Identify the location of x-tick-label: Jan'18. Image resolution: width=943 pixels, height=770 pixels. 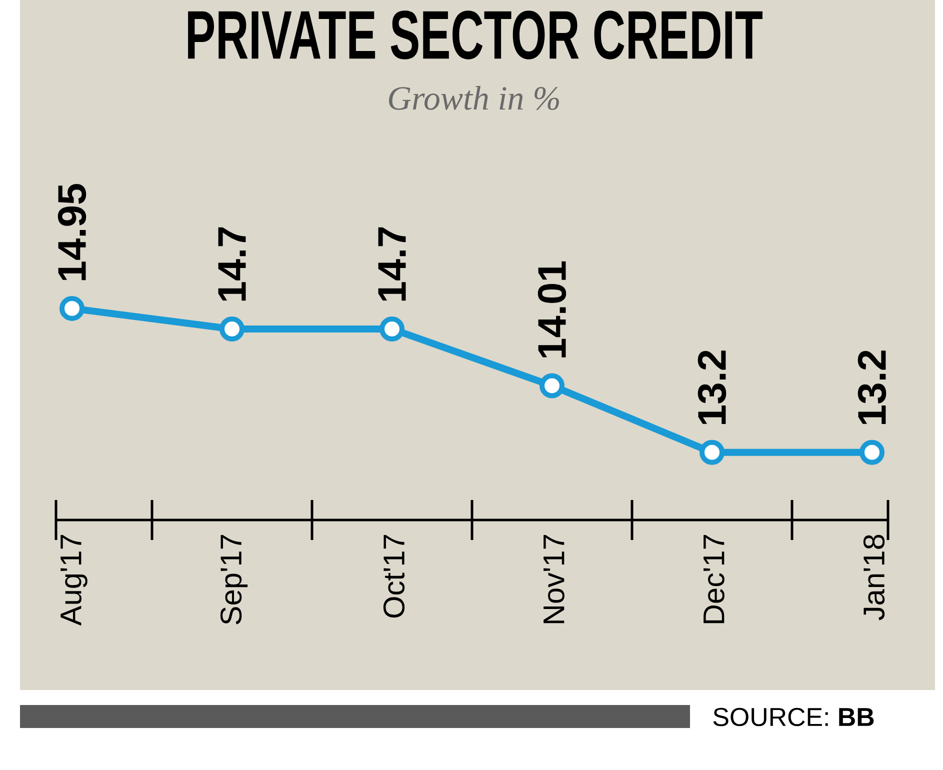
(874, 577).